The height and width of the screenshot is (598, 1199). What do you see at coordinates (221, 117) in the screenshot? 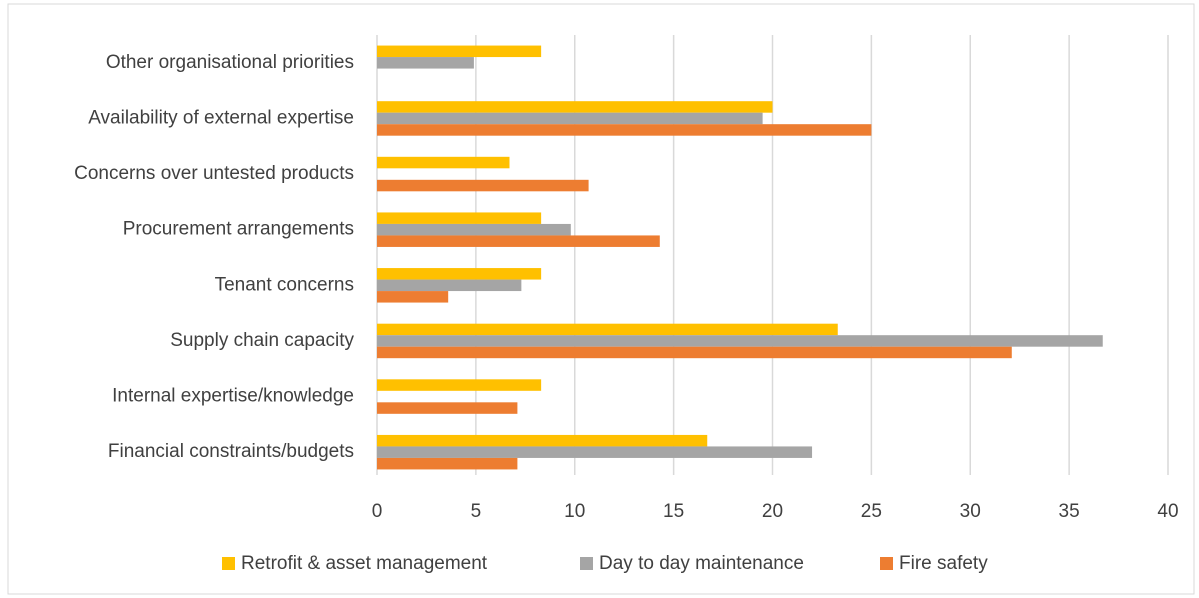
I see `y-tick-label: Availability of external expertise` at bounding box center [221, 117].